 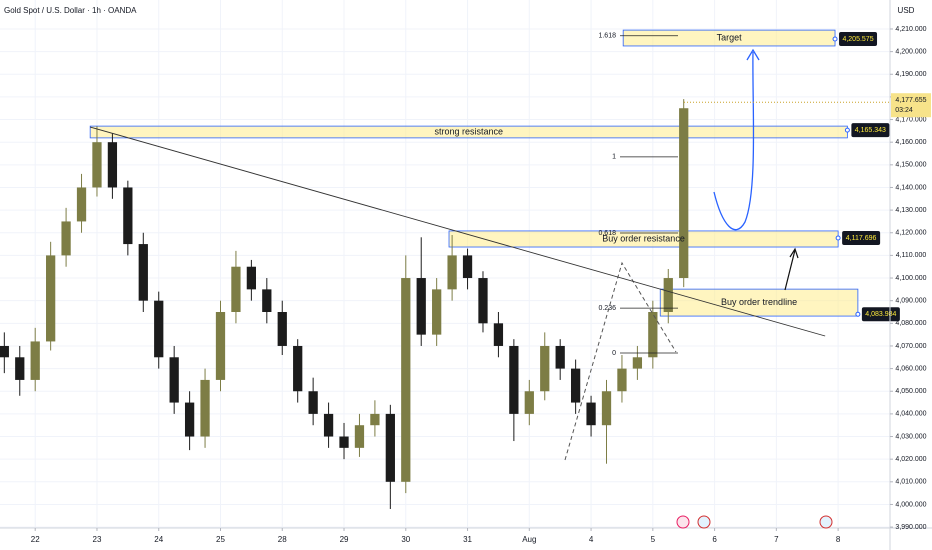 What do you see at coordinates (344, 539) in the screenshot?
I see `x-tick-label: 29` at bounding box center [344, 539].